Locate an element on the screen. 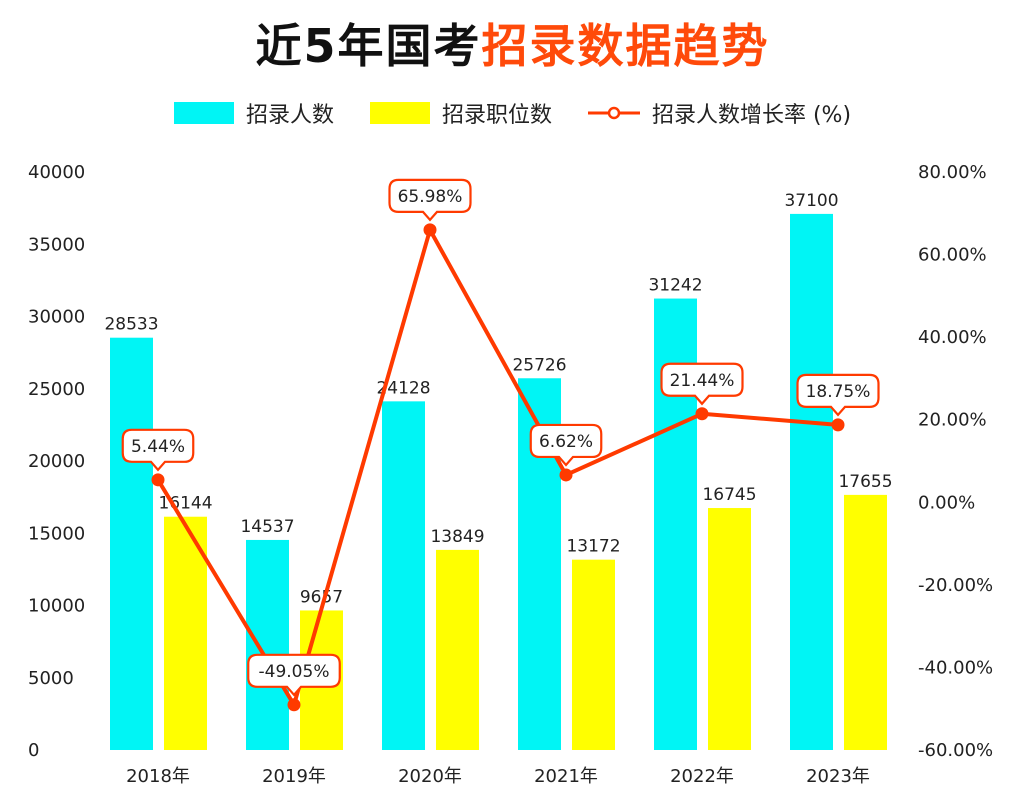 The height and width of the screenshot is (810, 1025). y-right-tick-label: -40.00% is located at coordinates (955, 667).